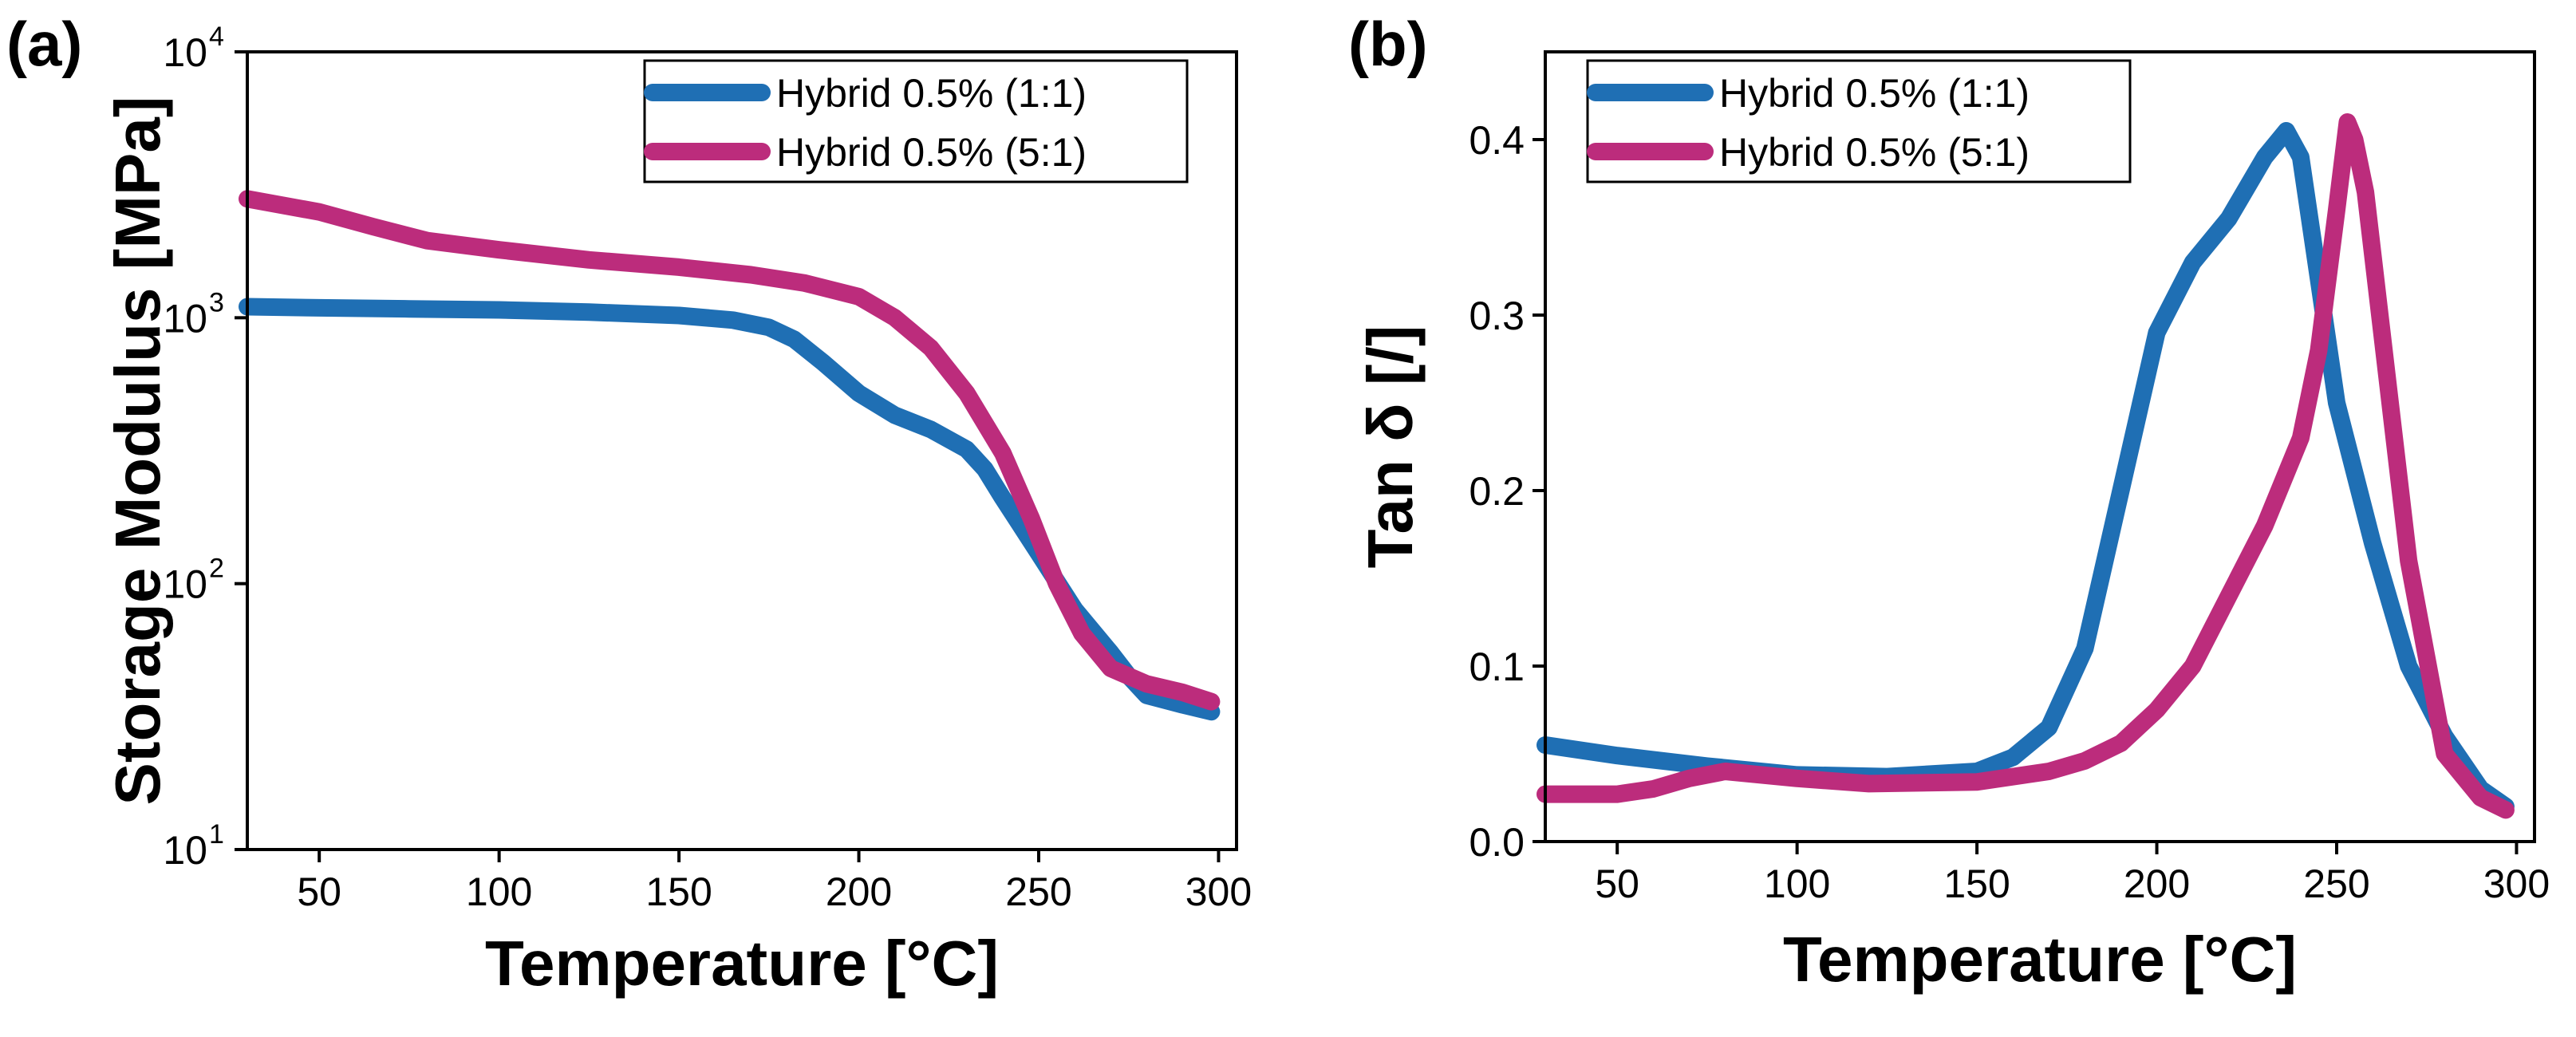  I want to click on panel-a-y-tick-exponent: 1, so click(216, 834).